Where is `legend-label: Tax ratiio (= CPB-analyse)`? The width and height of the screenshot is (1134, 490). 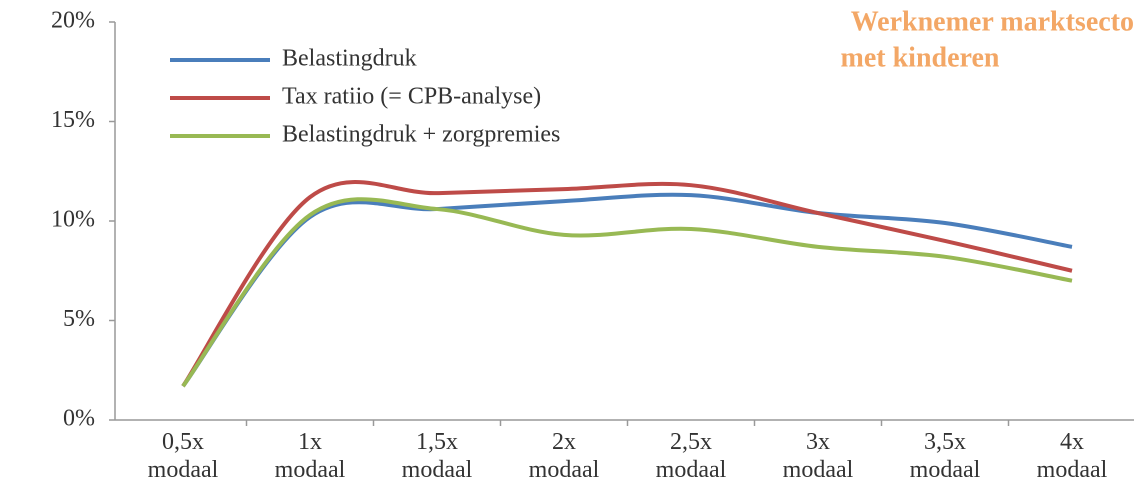
legend-label: Tax ratiio (= CPB-analyse) is located at coordinates (411, 97).